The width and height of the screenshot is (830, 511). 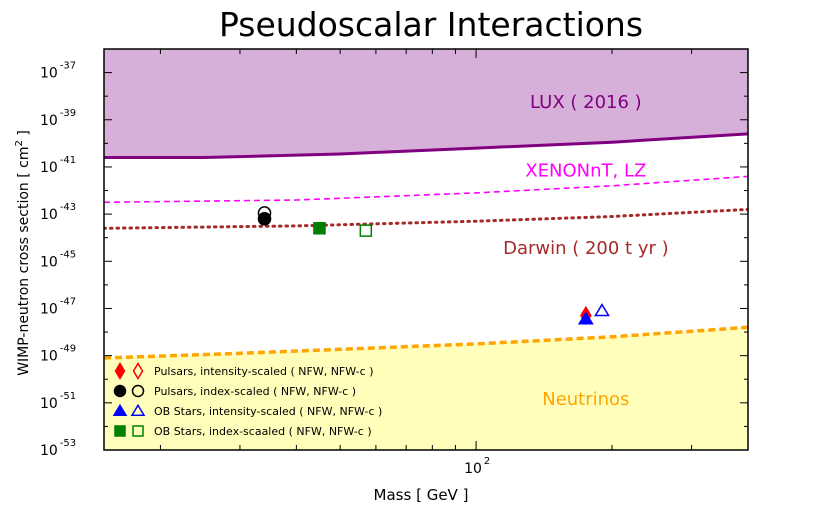 What do you see at coordinates (263, 431) in the screenshot?
I see `legend-label-3: OB Stars, index-scaaled ( NFW, NFW-c )` at bounding box center [263, 431].